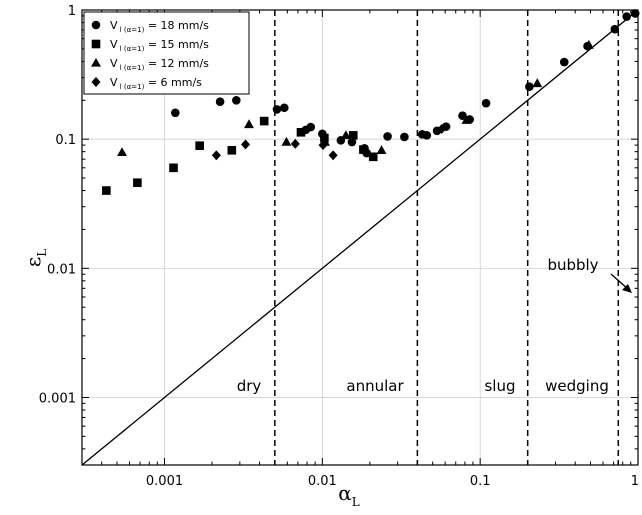 This screenshot has height=515, width=642. What do you see at coordinates (249, 386) in the screenshot?
I see `region-label-dry: dry` at bounding box center [249, 386].